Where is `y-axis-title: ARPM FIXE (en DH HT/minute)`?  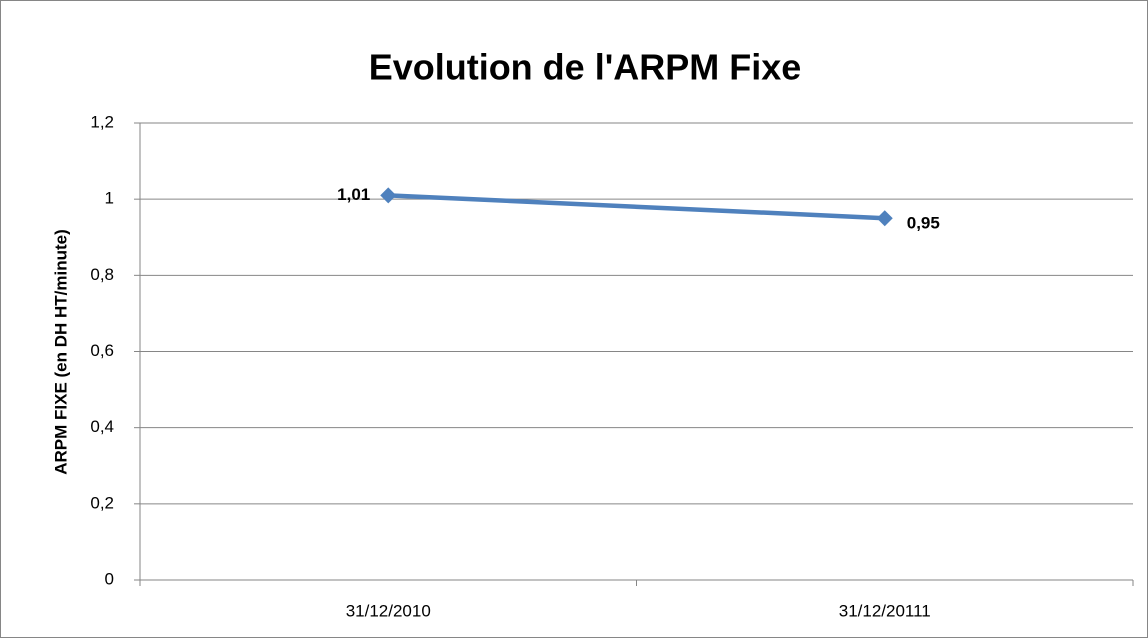 y-axis-title: ARPM FIXE (en DH HT/minute) is located at coordinates (60, 352).